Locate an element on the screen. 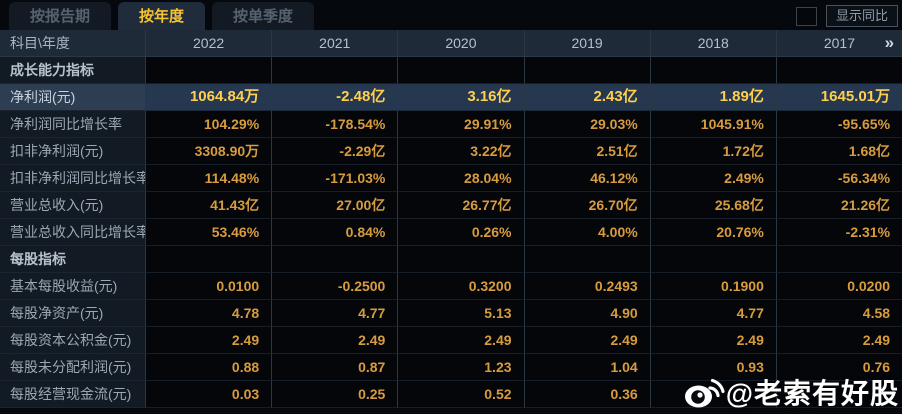 This screenshot has width=902, height=414. year-header: 2020 is located at coordinates (460, 43).